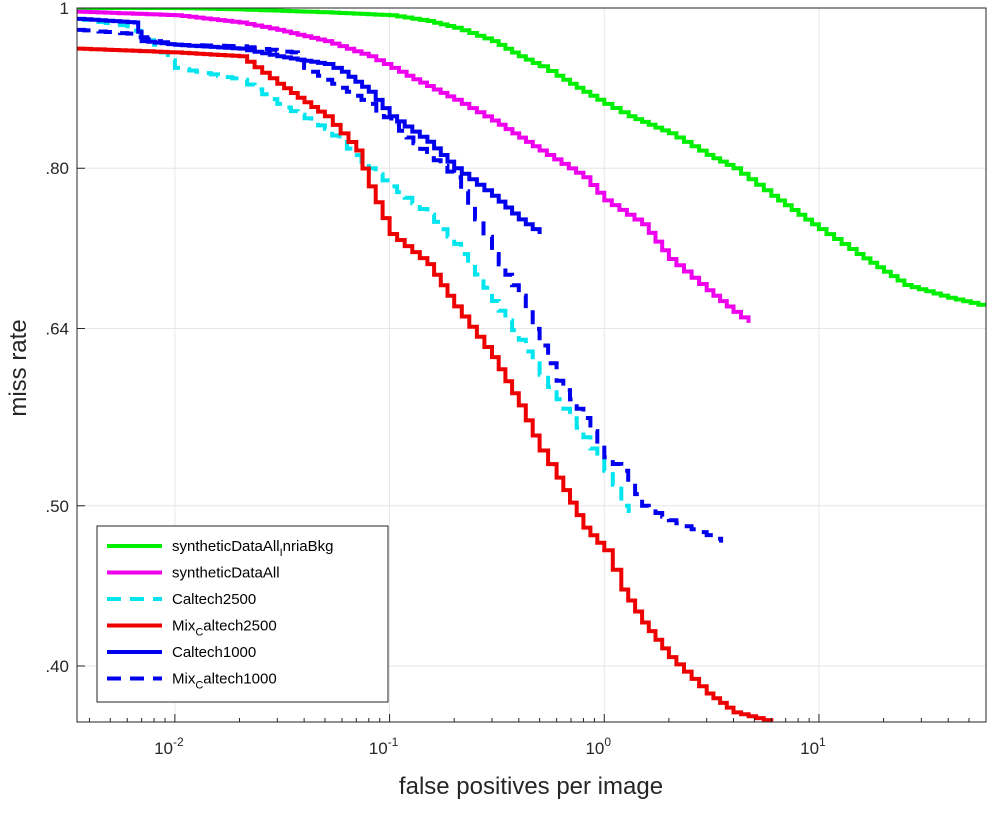 The width and height of the screenshot is (988, 818). I want to click on legend-box, so click(242, 614).